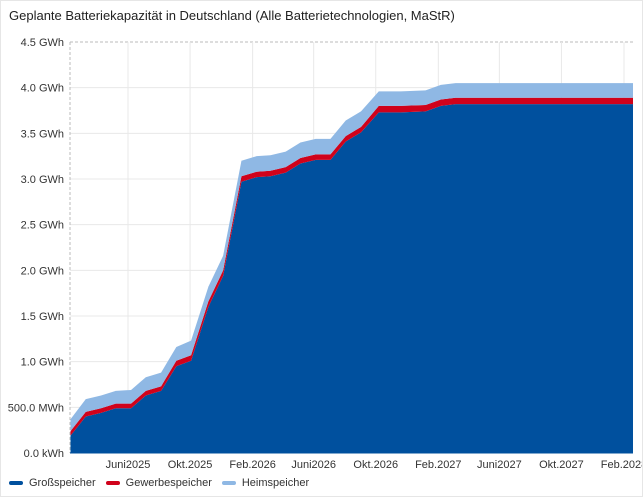 Image resolution: width=643 pixels, height=497 pixels. What do you see at coordinates (438, 465) in the screenshot?
I see `x-tick-label: Feb.2027` at bounding box center [438, 465].